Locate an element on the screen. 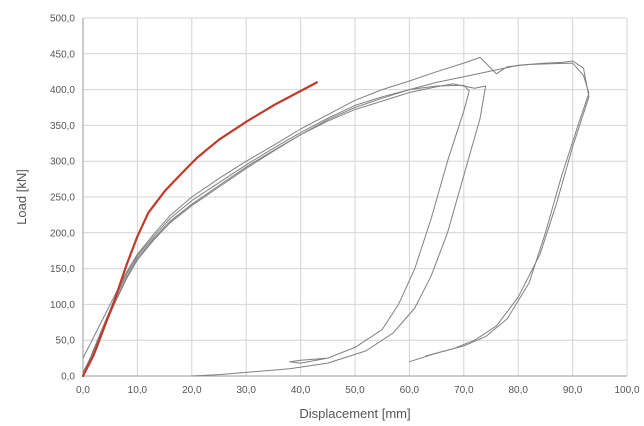  x-tick-label: 50,0 is located at coordinates (355, 390).